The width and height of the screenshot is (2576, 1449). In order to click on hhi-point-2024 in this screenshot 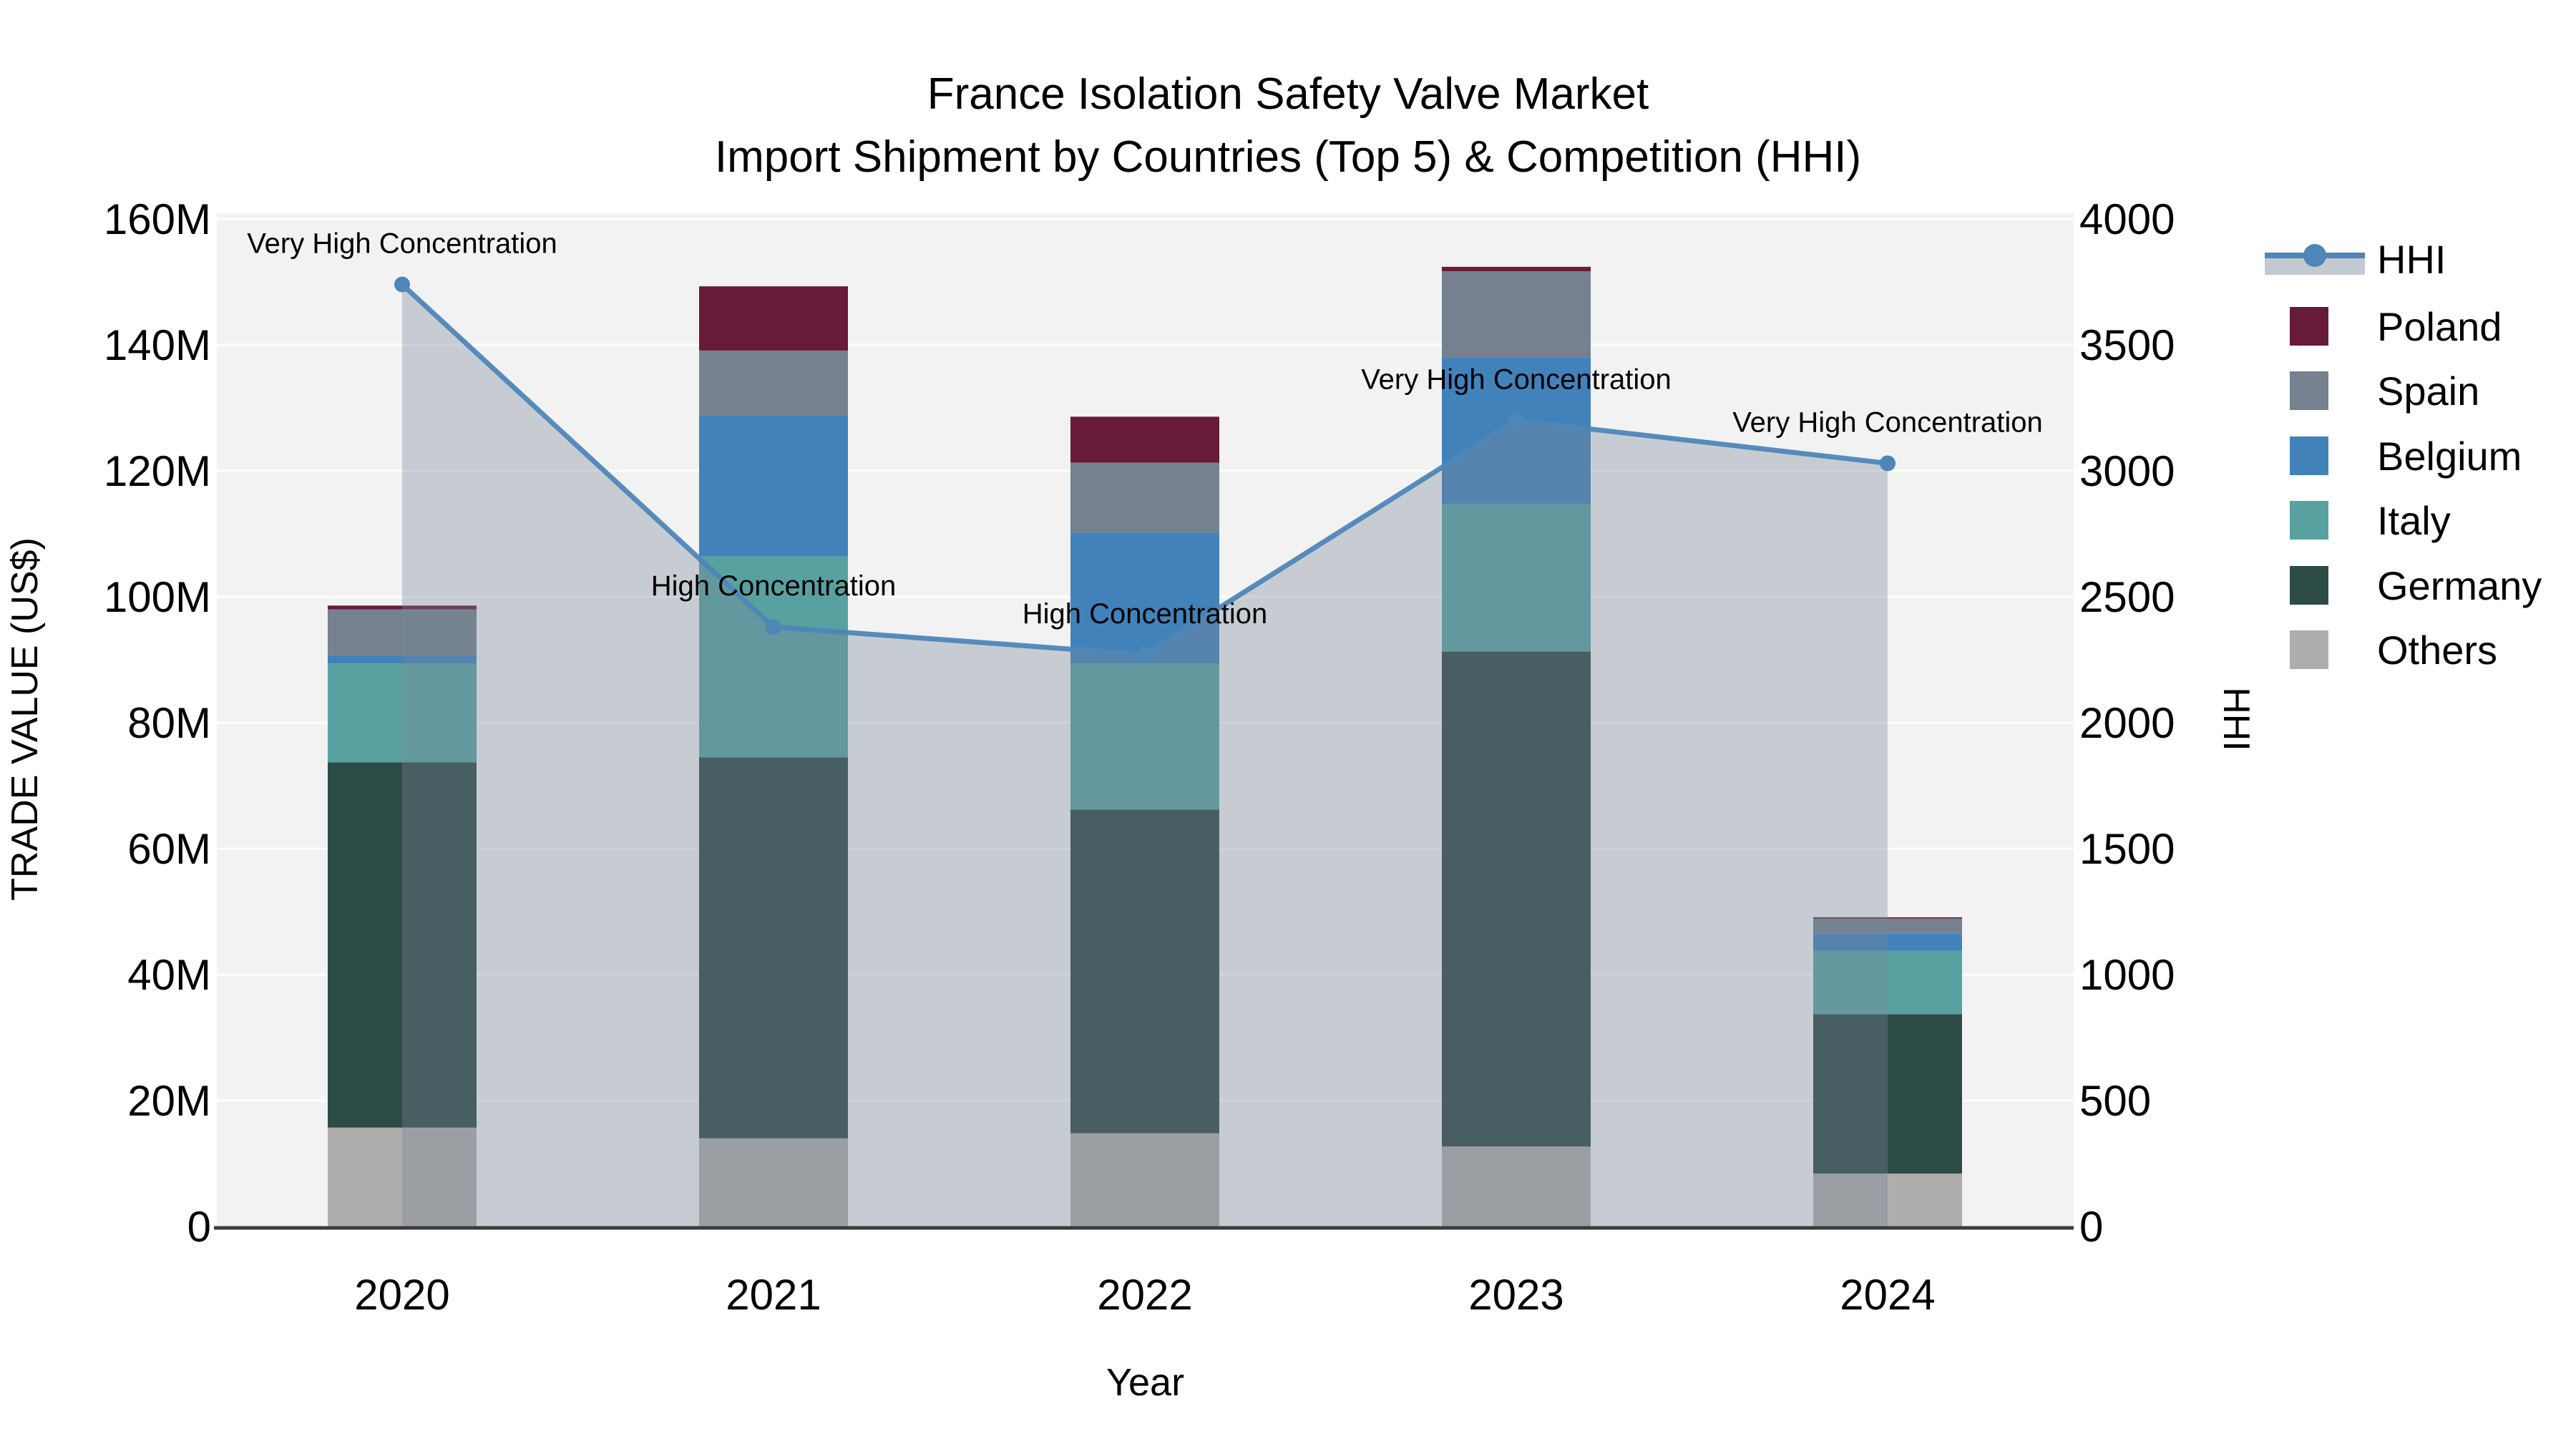, I will do `click(1888, 463)`.